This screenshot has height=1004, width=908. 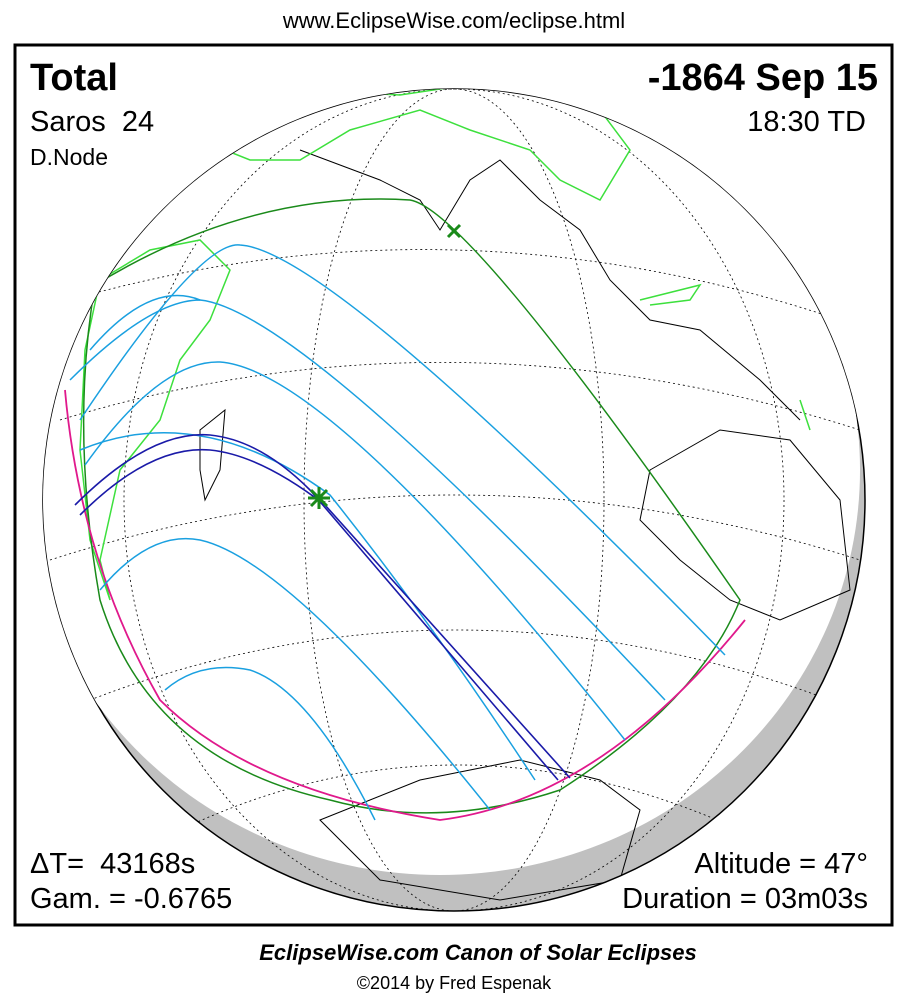 What do you see at coordinates (763, 78) in the screenshot?
I see `date: -1864 Sep 15` at bounding box center [763, 78].